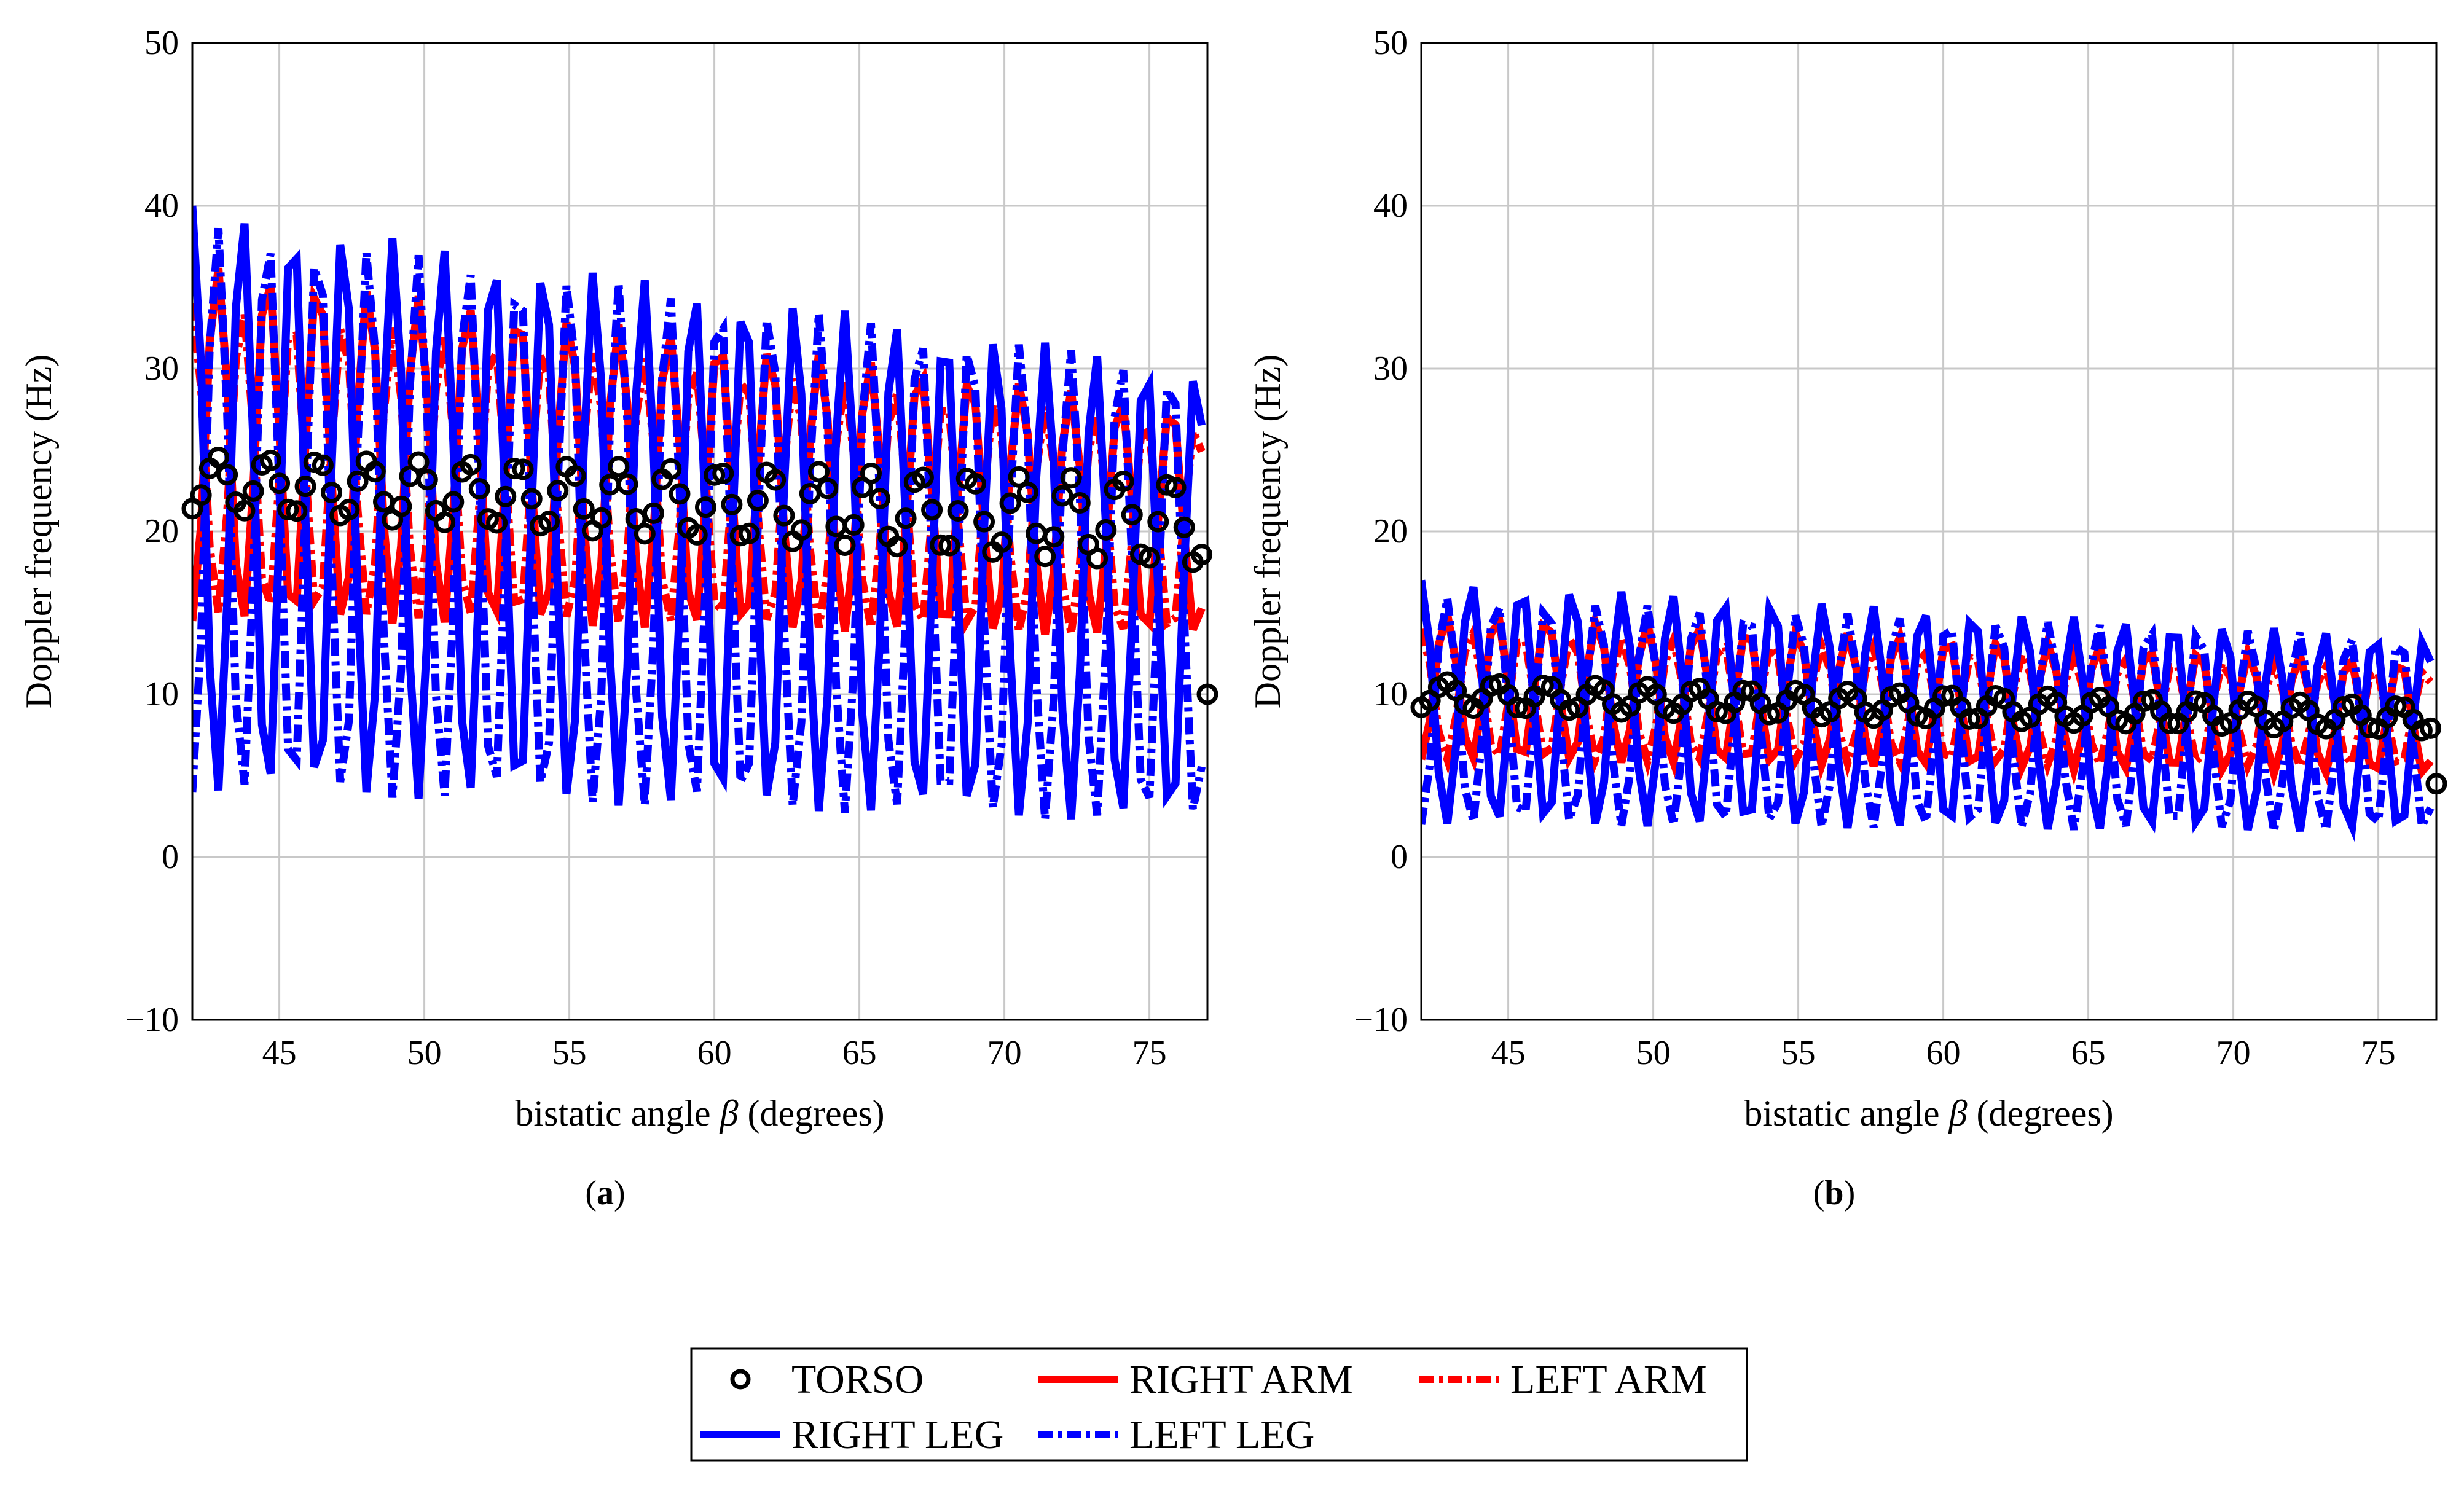 The height and width of the screenshot is (1488, 2464). I want to click on legend-label: RIGHT LEG, so click(897, 1434).